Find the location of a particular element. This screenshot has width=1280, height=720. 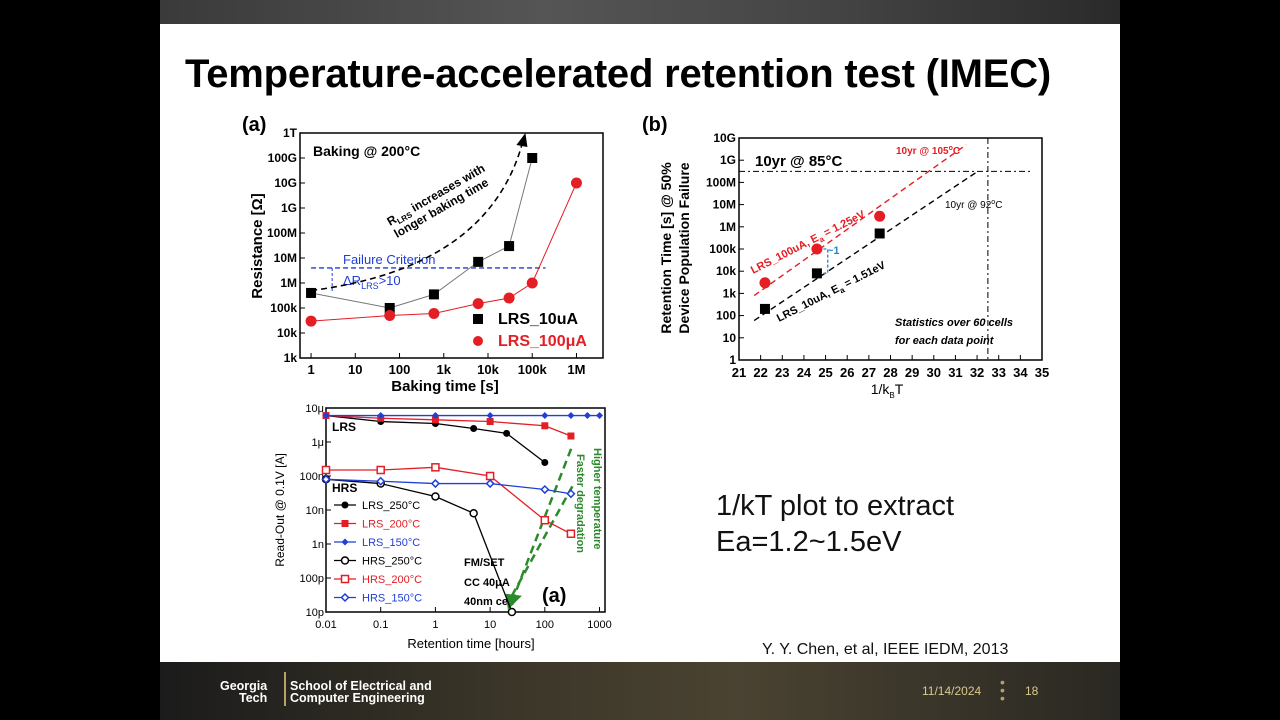

x-tick-label: 26 is located at coordinates (847, 372).